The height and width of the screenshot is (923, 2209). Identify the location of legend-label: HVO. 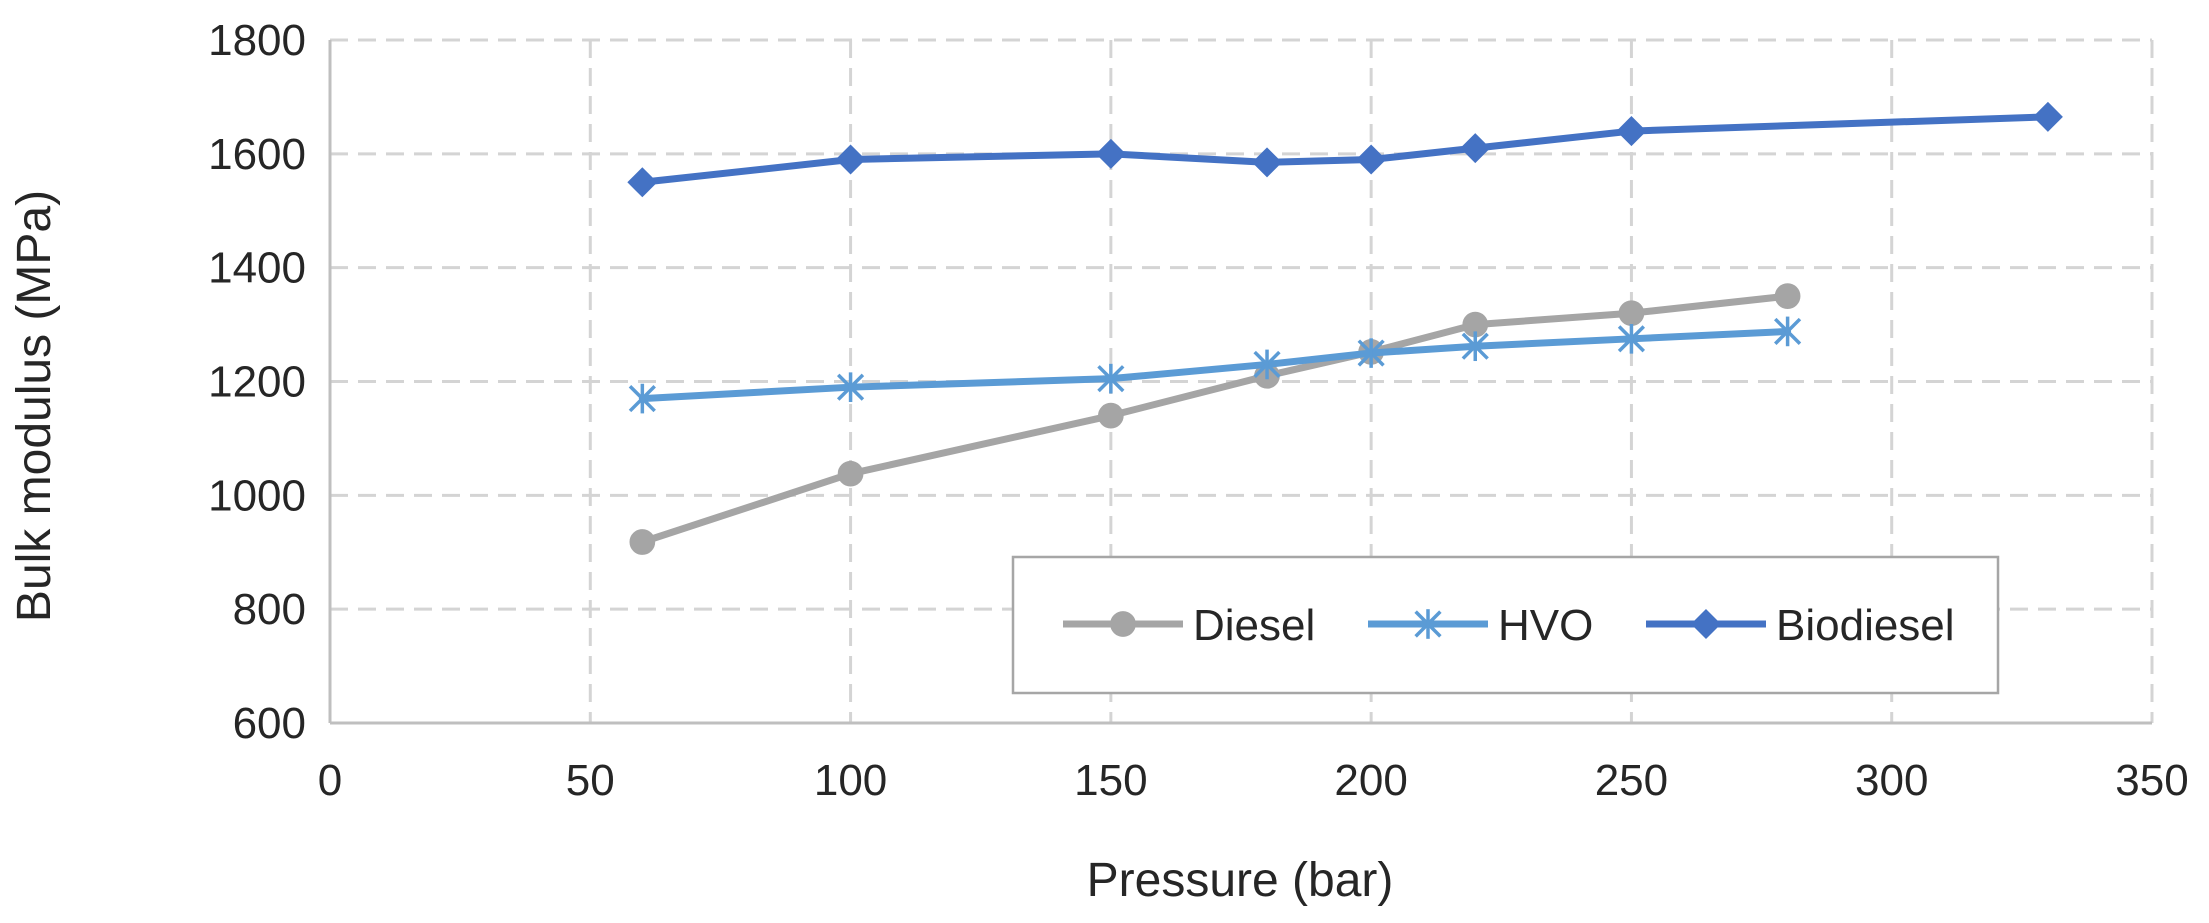
(1545, 625).